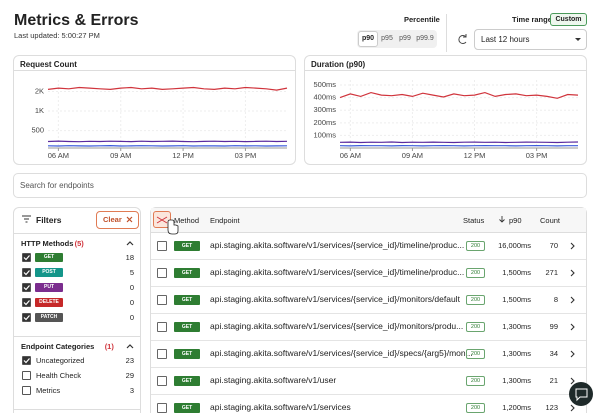 The image size is (600, 413). Describe the element at coordinates (368, 39) in the screenshot. I see `percentile-option: p90` at that location.